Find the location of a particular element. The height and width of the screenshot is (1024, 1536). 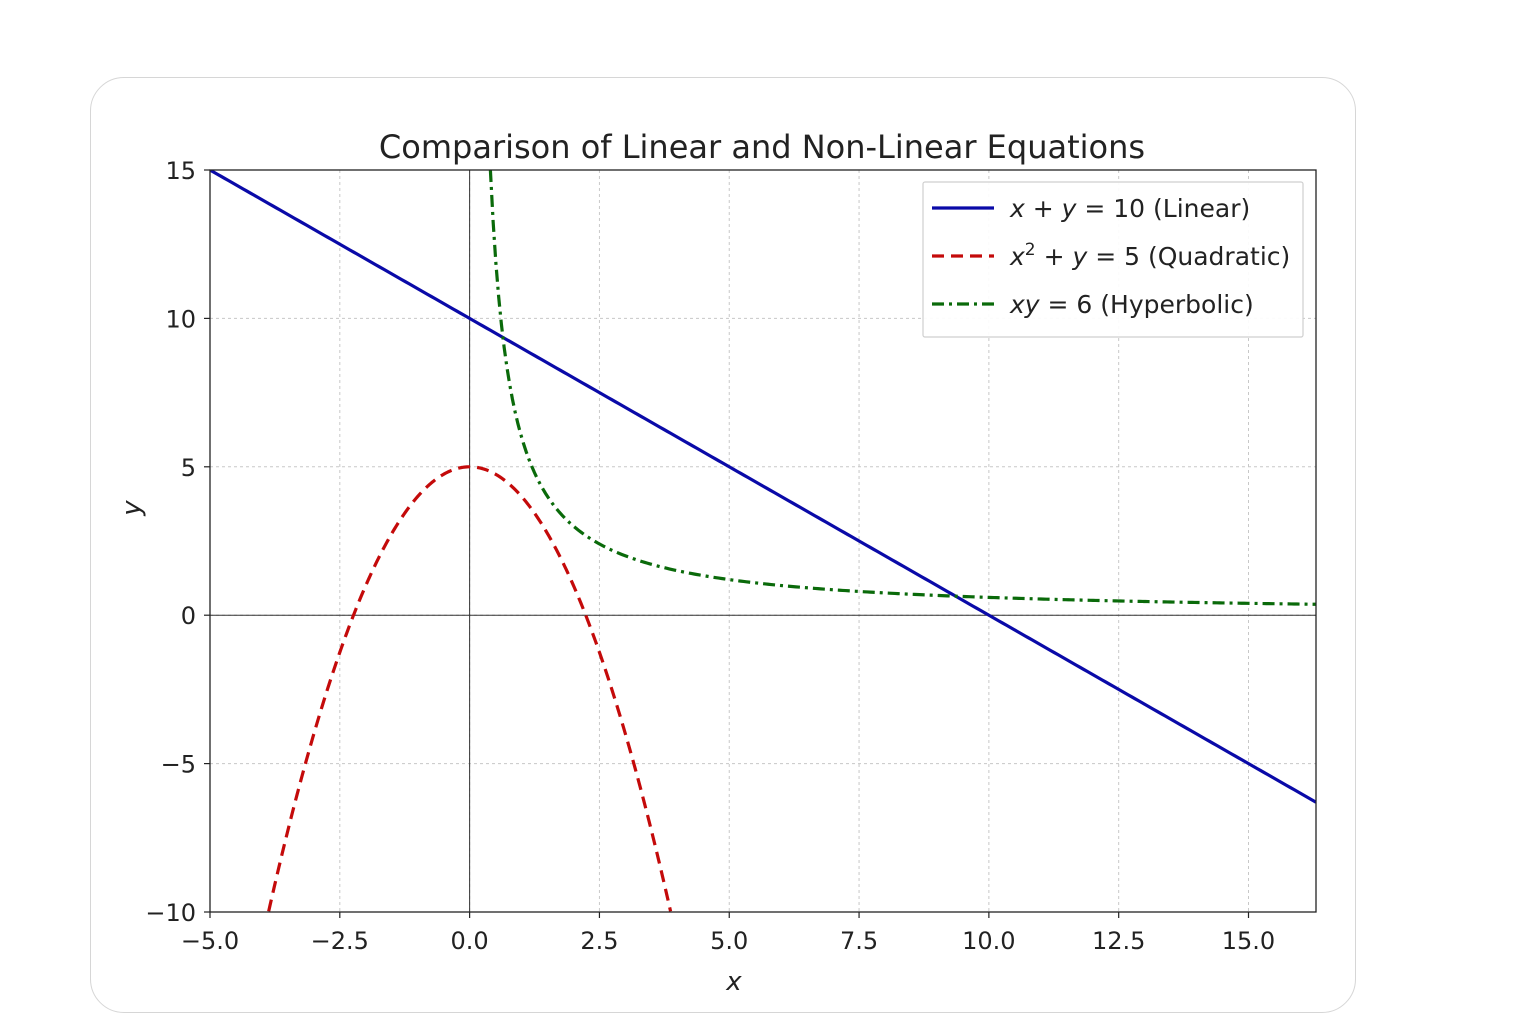

x-tick-label: −5.0 is located at coordinates (210, 941).